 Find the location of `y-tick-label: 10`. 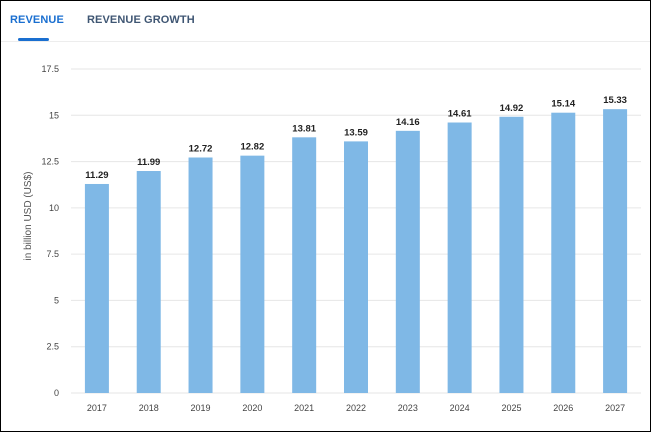

y-tick-label: 10 is located at coordinates (54, 208).